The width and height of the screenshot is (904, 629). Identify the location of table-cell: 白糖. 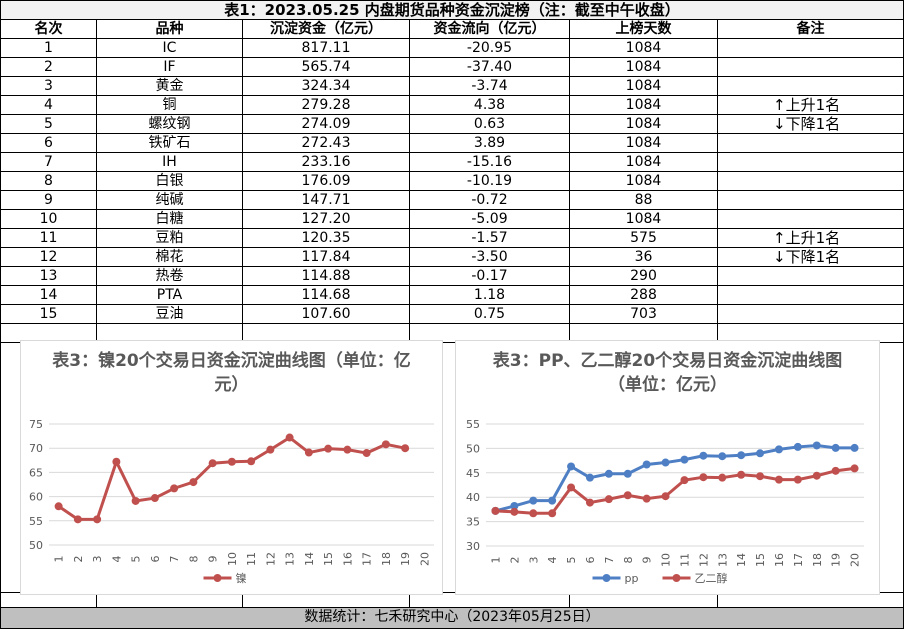
(170, 219).